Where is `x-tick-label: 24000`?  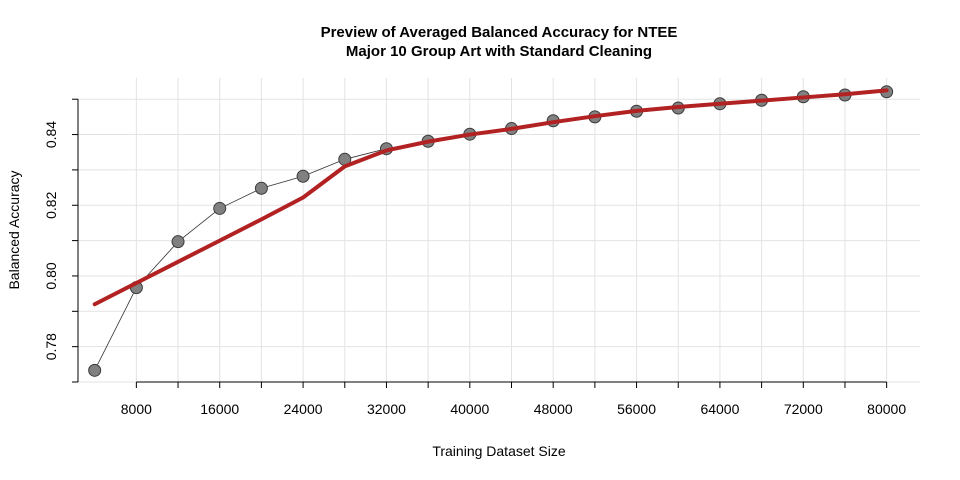 x-tick-label: 24000 is located at coordinates (303, 409).